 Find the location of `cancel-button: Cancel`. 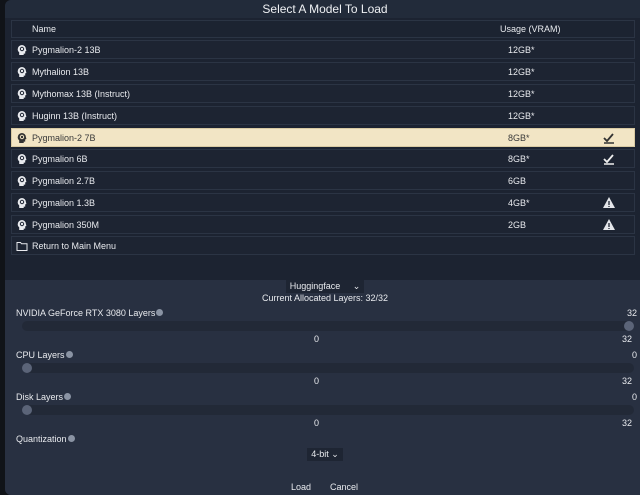

cancel-button: Cancel is located at coordinates (344, 487).